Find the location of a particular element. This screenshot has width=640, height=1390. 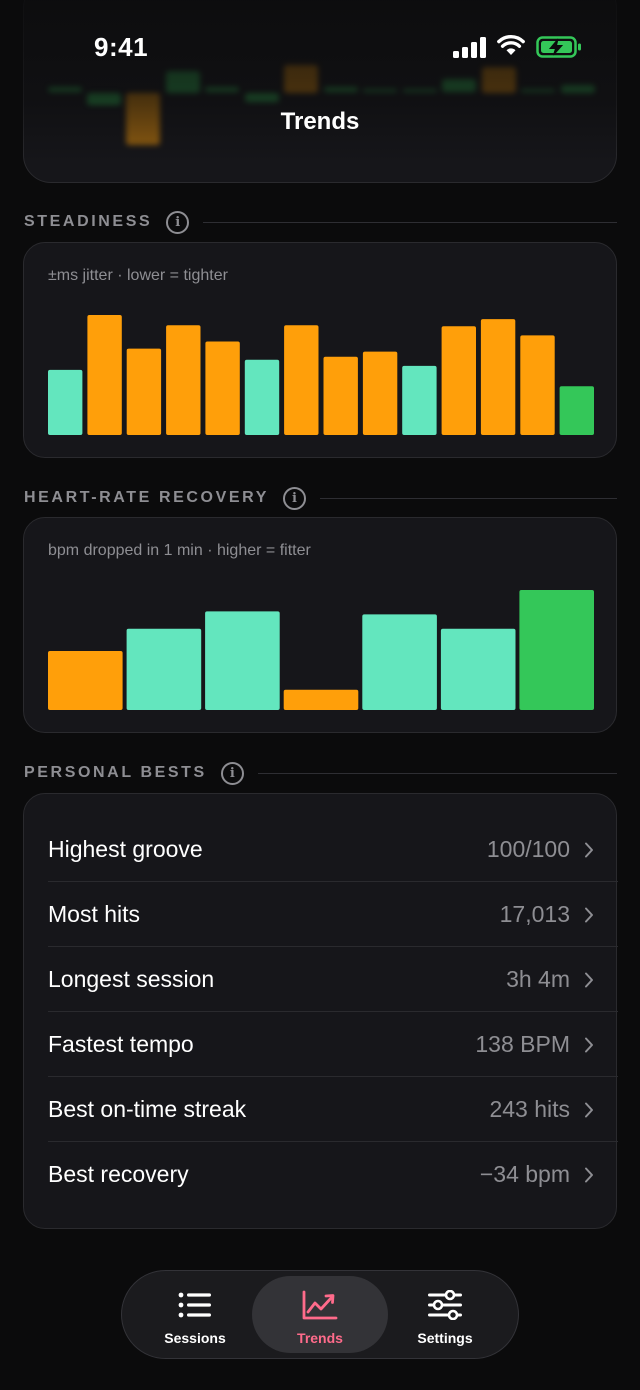

section-header-hrr: HEART-RATE RECOVERY i is located at coordinates (320, 498).